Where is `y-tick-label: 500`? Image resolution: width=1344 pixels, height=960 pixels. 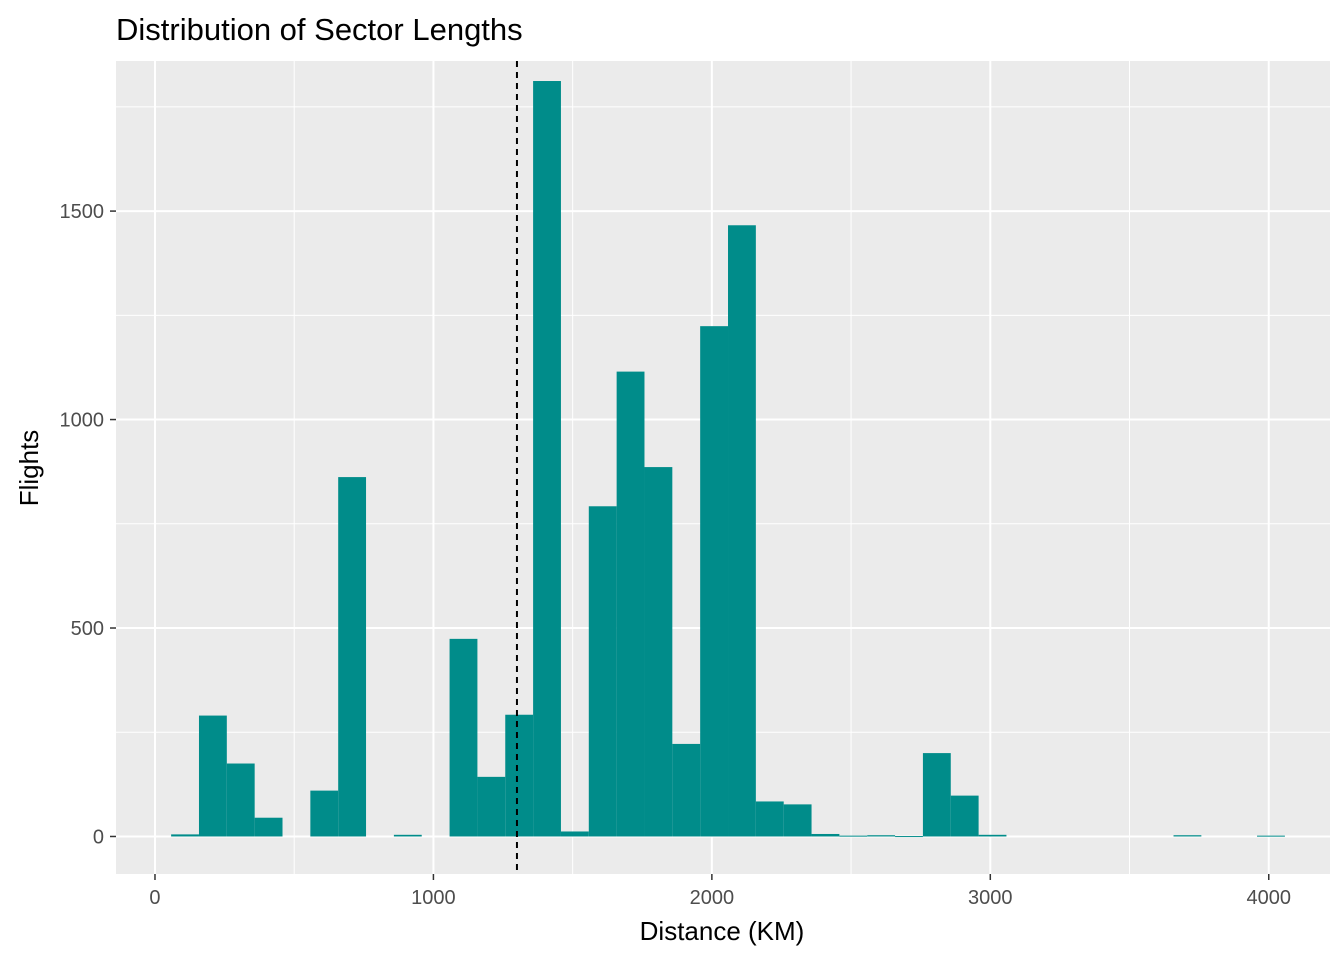
y-tick-label: 500 is located at coordinates (87, 629).